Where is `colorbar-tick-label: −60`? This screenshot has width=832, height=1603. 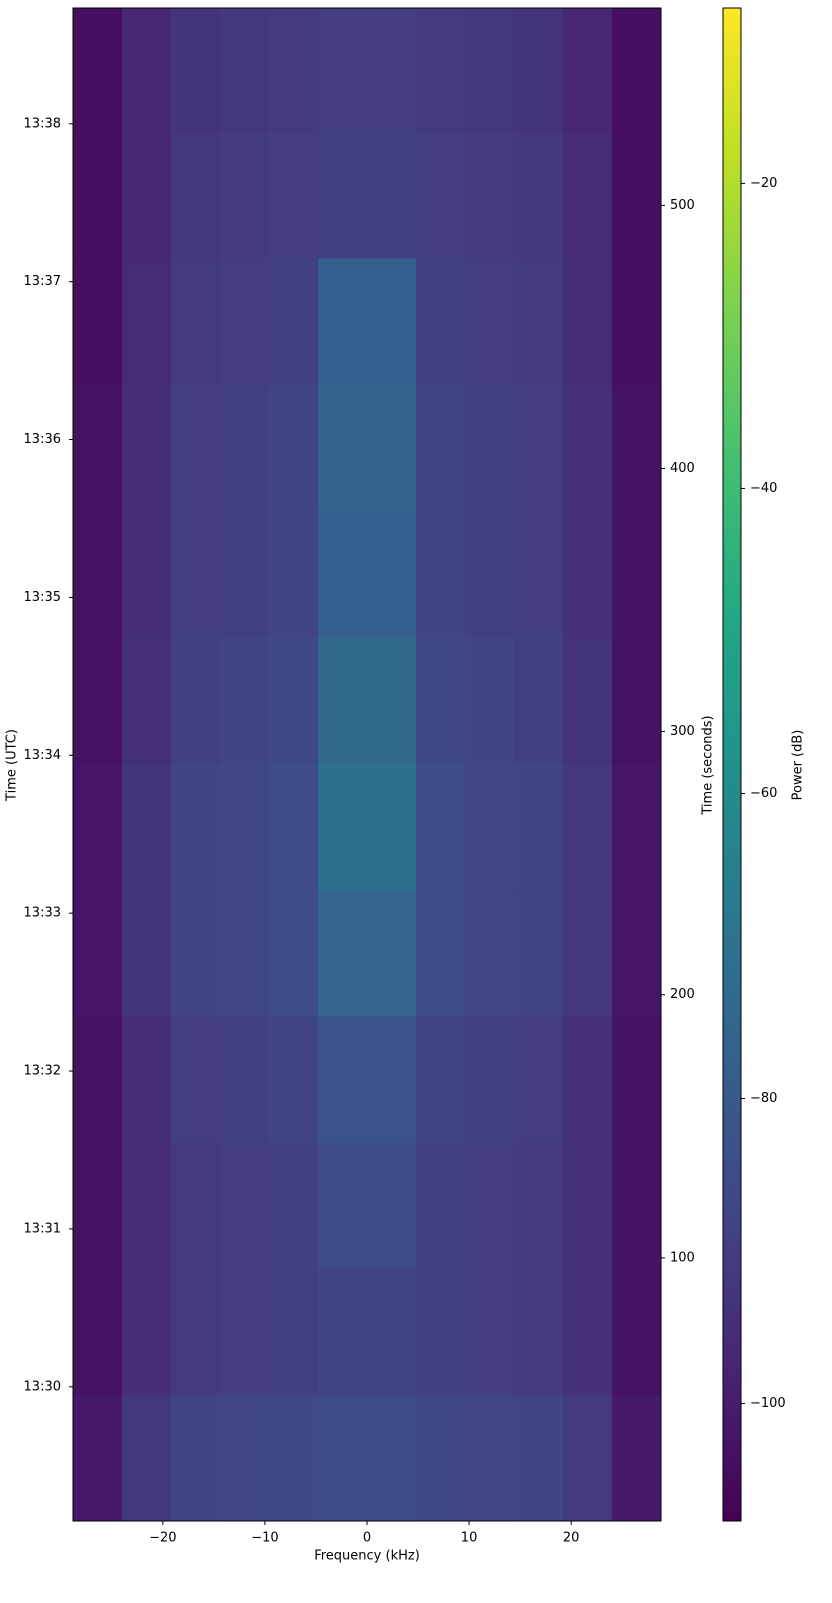 colorbar-tick-label: −60 is located at coordinates (763, 793).